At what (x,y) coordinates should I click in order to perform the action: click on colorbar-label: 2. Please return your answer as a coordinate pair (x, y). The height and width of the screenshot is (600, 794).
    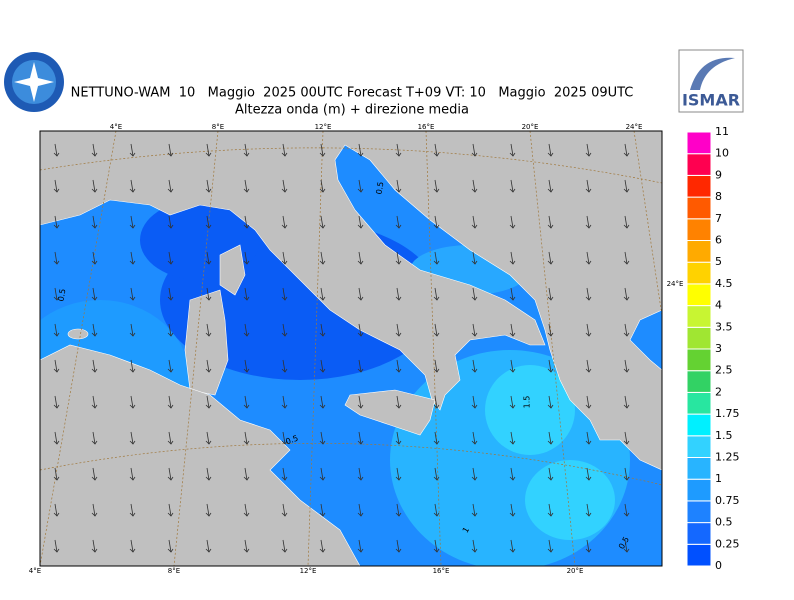
    Looking at the image, I should click on (718, 391).